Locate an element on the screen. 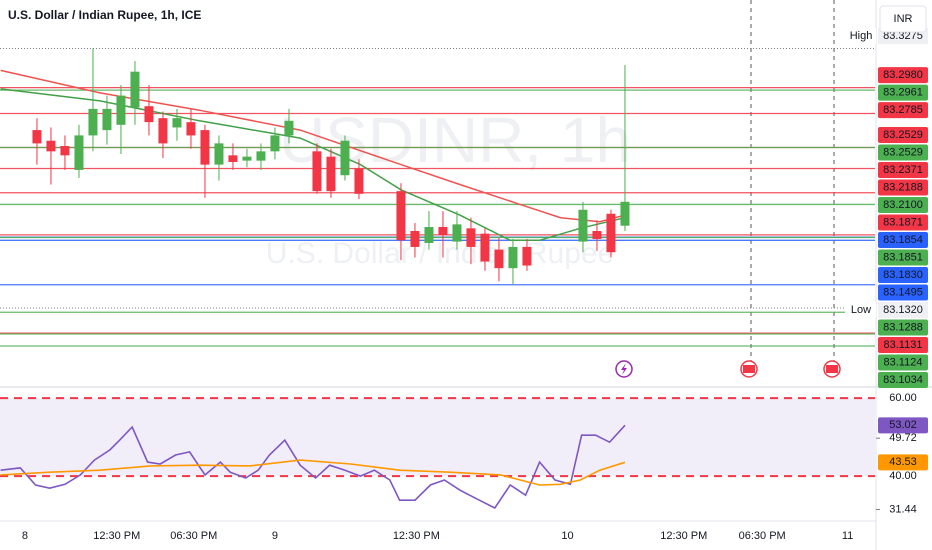 The width and height of the screenshot is (932, 550). low-value-label: 83.1320 is located at coordinates (903, 310).